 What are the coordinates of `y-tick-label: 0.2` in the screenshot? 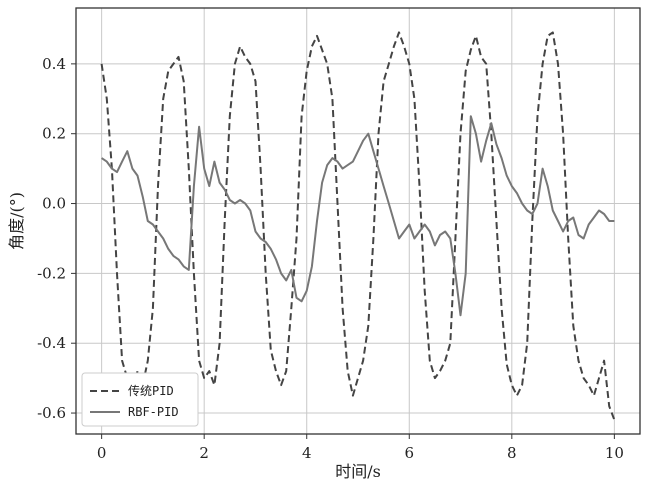 It's located at (54, 134).